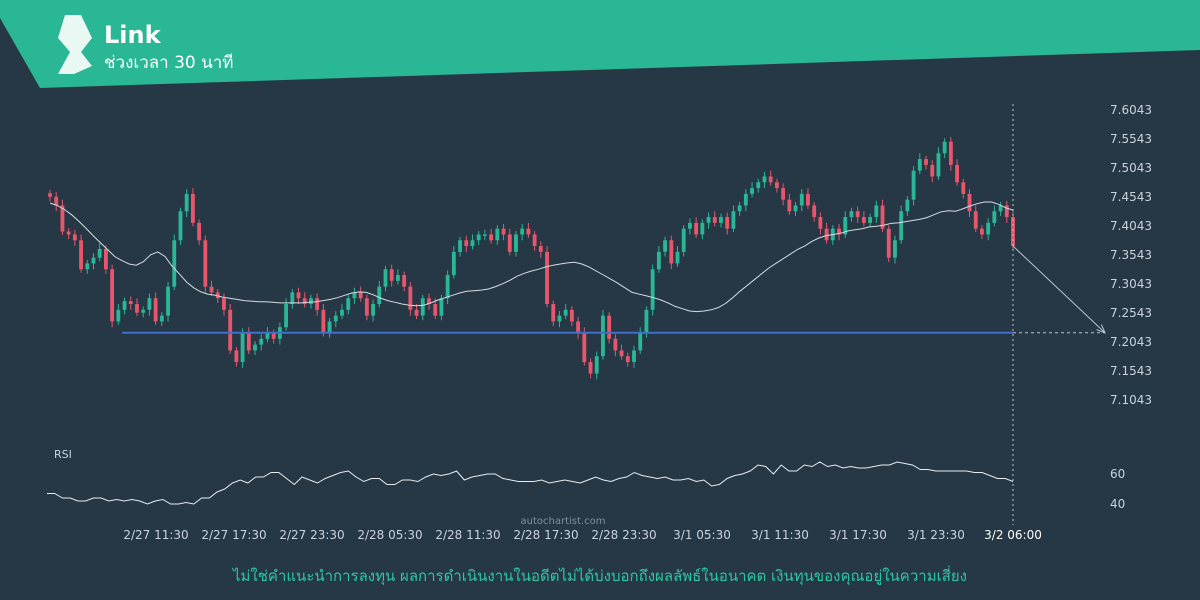  I want to click on x-tick-label: 2/28 05:30, so click(389, 535).